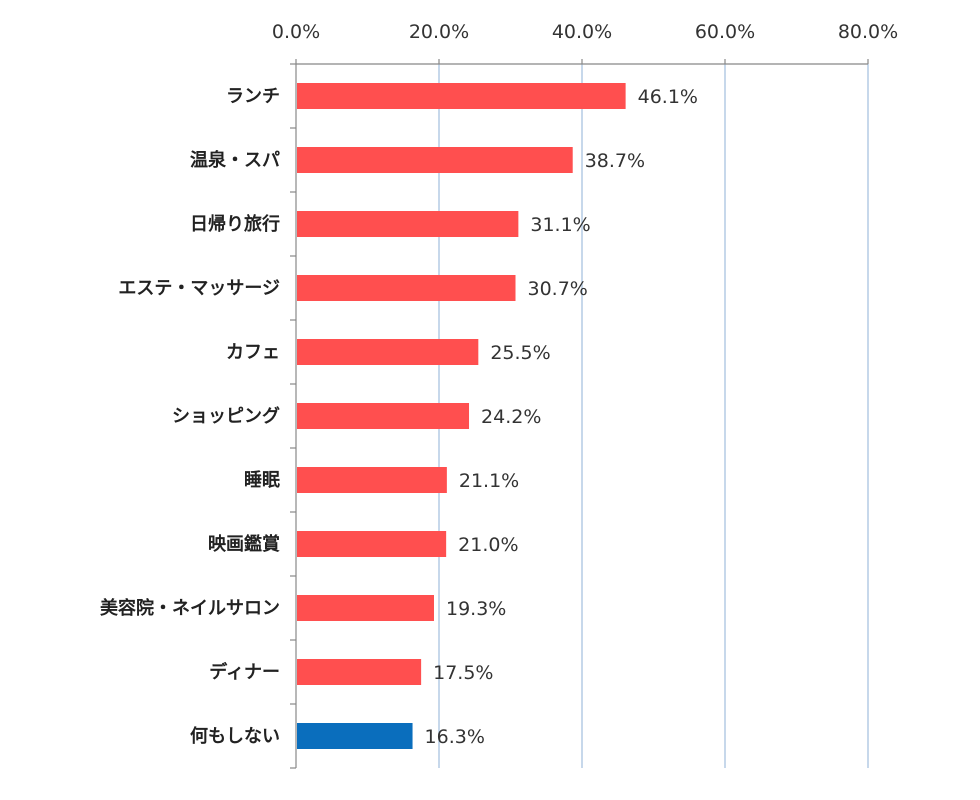  What do you see at coordinates (235, 224) in the screenshot?
I see `category-label: 日帰り旅行` at bounding box center [235, 224].